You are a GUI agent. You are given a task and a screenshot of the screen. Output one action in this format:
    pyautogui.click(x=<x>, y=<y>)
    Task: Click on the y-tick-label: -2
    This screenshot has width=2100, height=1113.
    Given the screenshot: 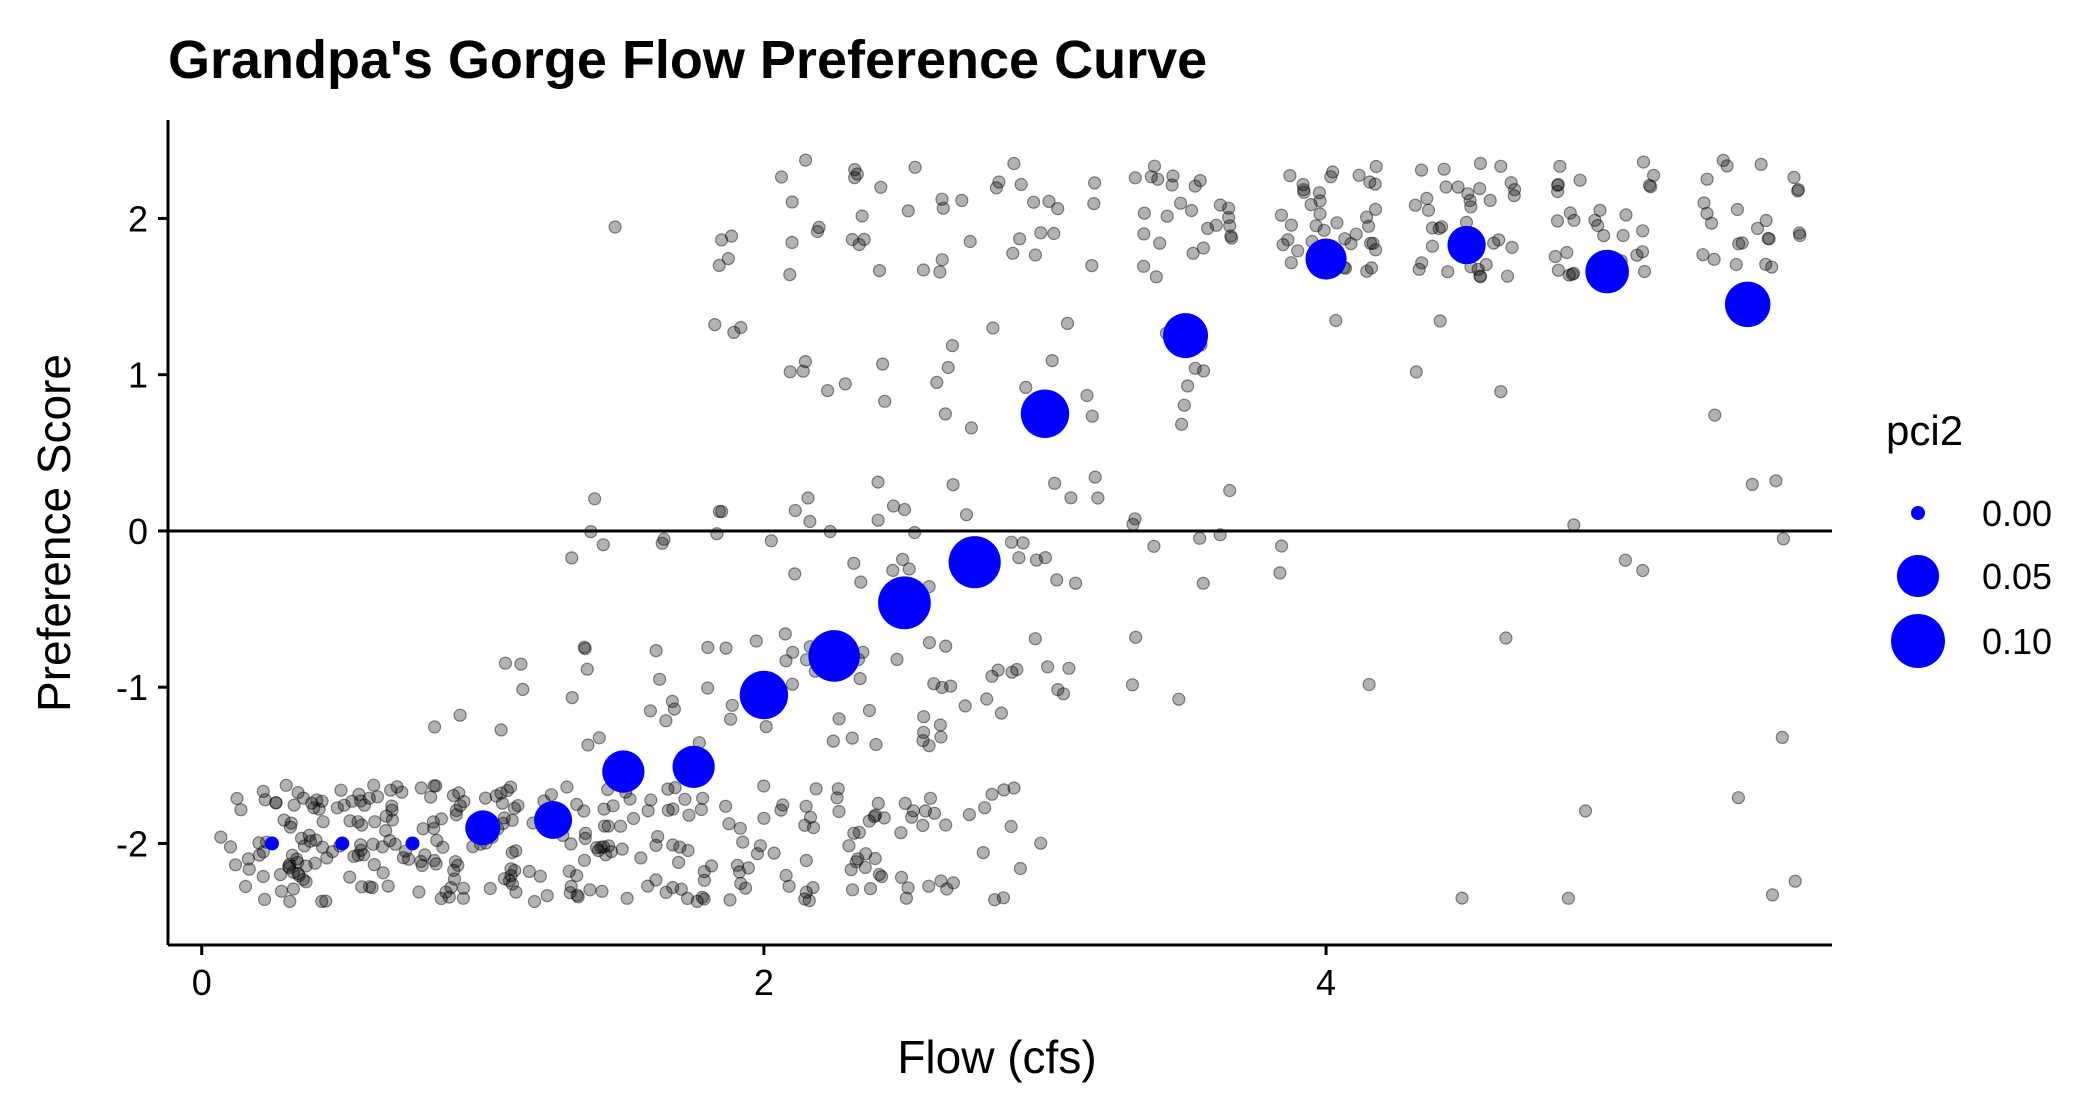 What is the action you would take?
    pyautogui.click(x=132, y=843)
    